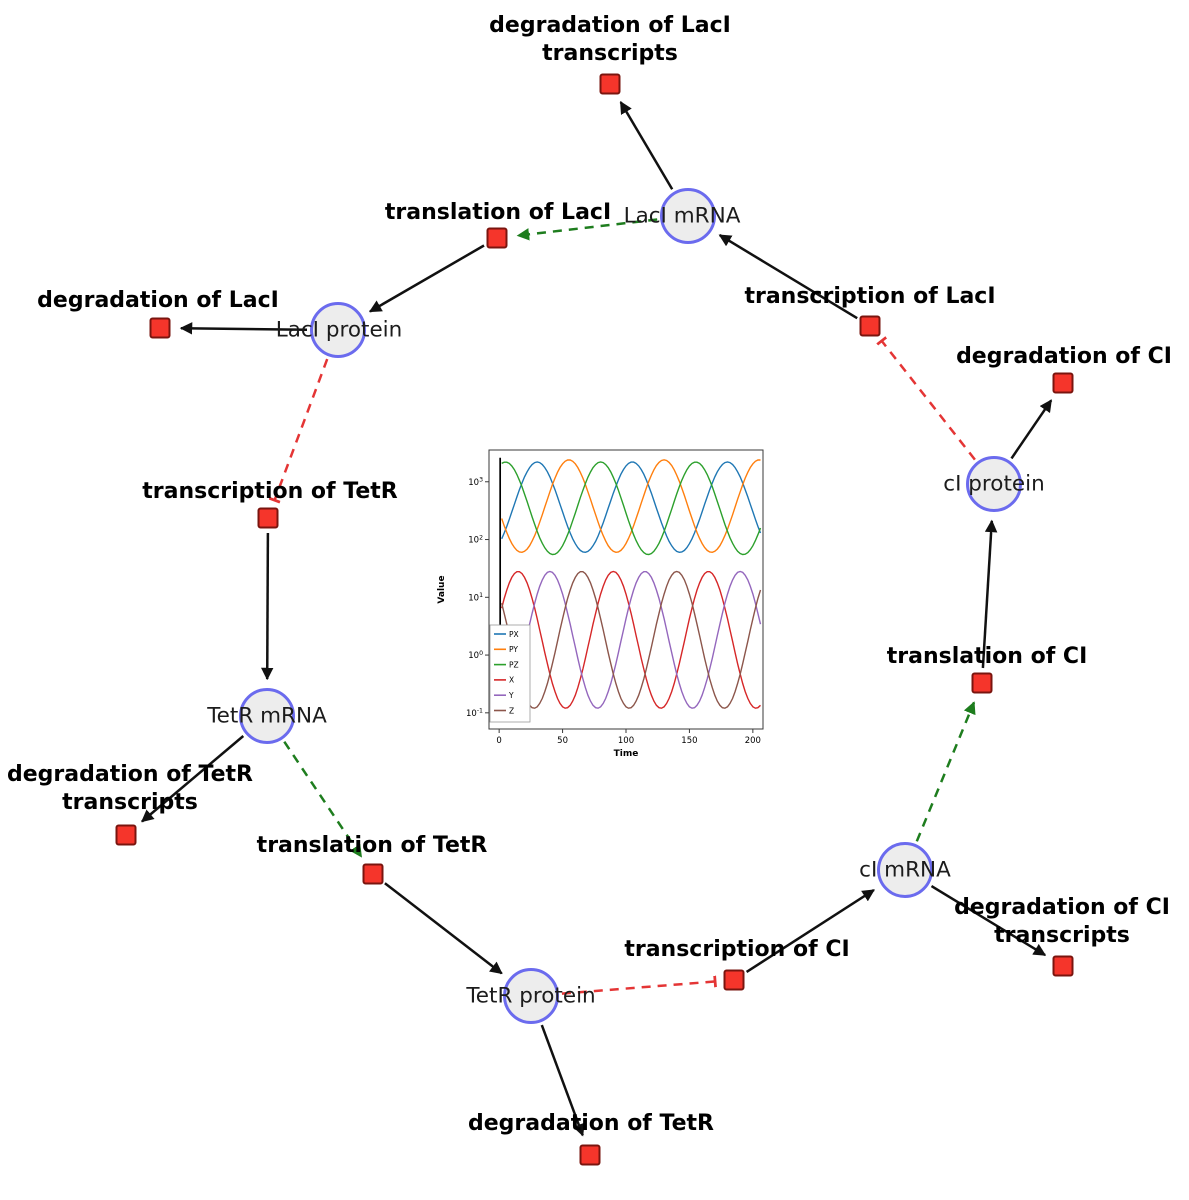 This screenshot has height=1200, width=1189. I want to click on reaction-node-deg_ci_tx, so click(1063, 966).